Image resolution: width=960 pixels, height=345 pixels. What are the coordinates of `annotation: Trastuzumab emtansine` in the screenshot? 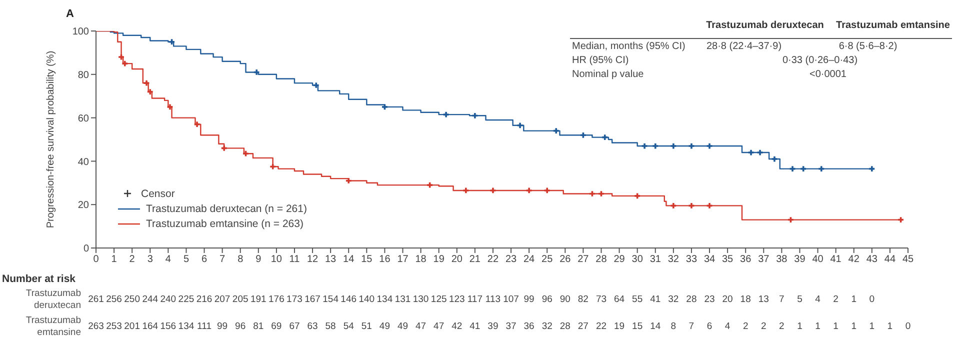 It's located at (893, 25).